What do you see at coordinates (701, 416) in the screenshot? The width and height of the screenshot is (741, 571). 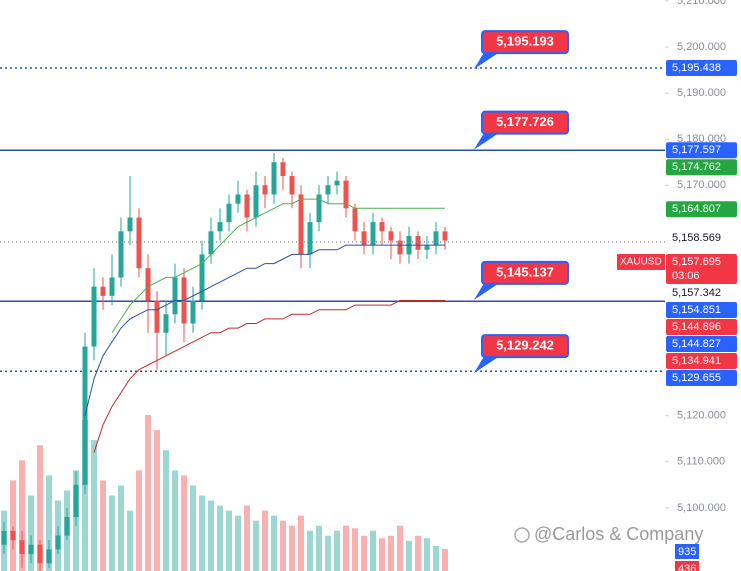 I see `y-tick-label: 5,120.000` at bounding box center [701, 416].